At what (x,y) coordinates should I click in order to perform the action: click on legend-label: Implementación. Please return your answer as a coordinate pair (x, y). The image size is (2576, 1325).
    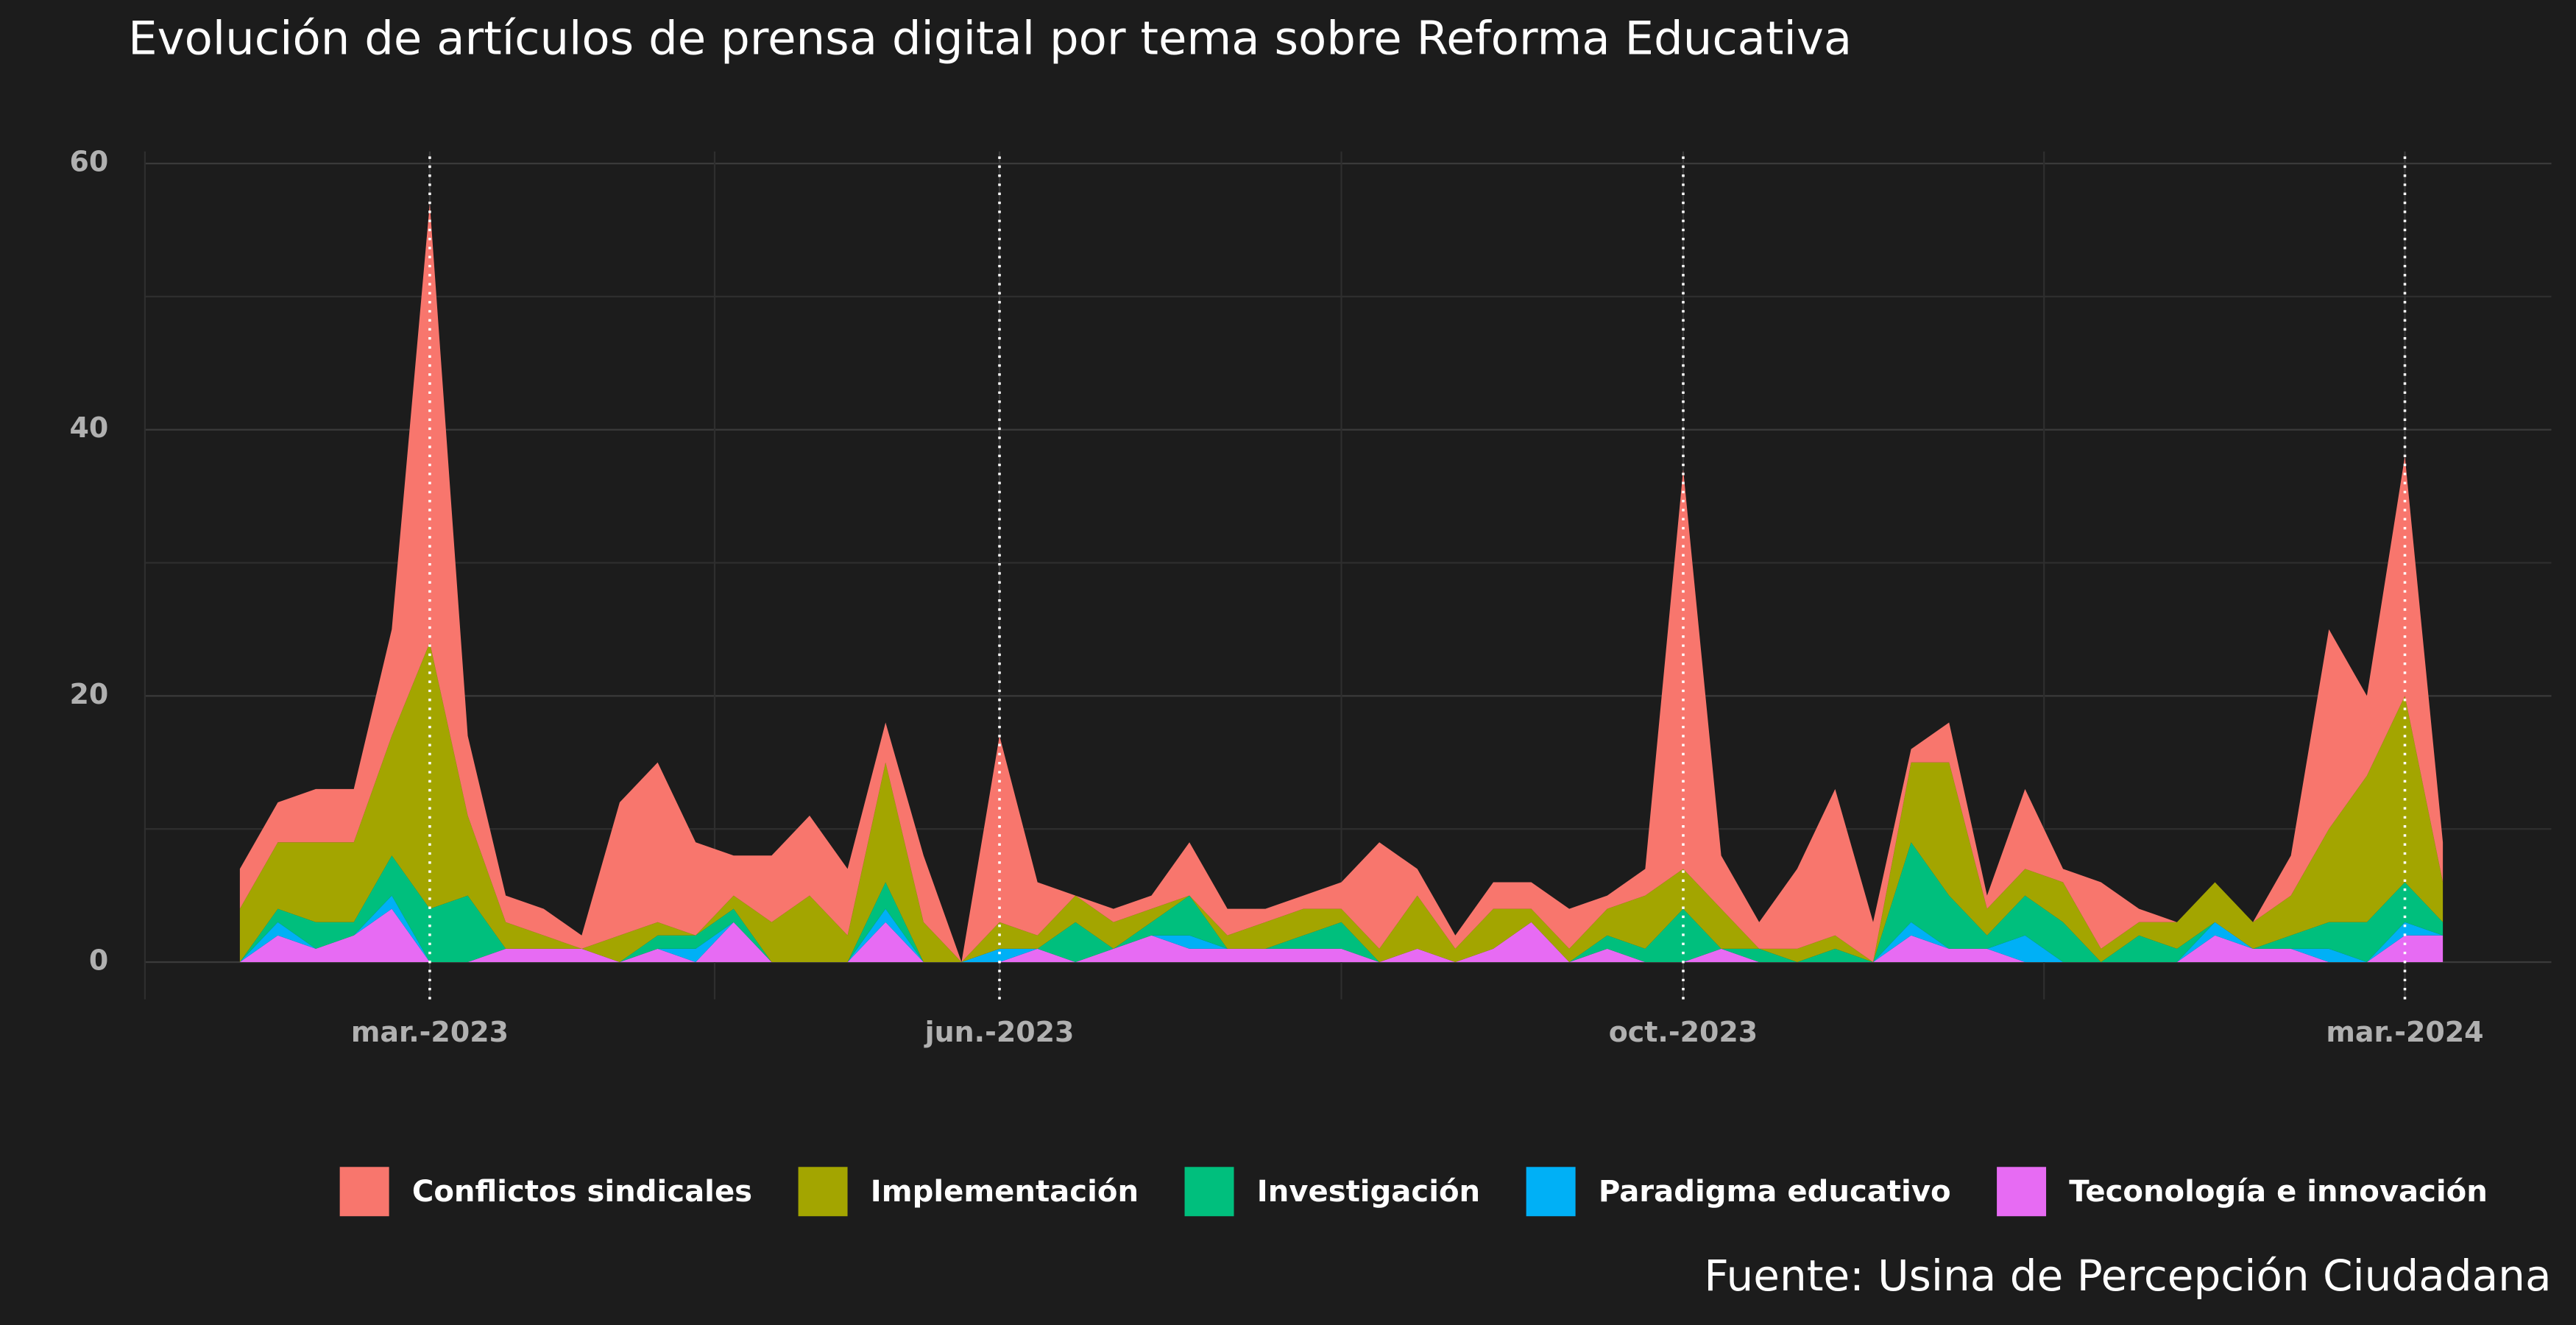
    Looking at the image, I should click on (1005, 1192).